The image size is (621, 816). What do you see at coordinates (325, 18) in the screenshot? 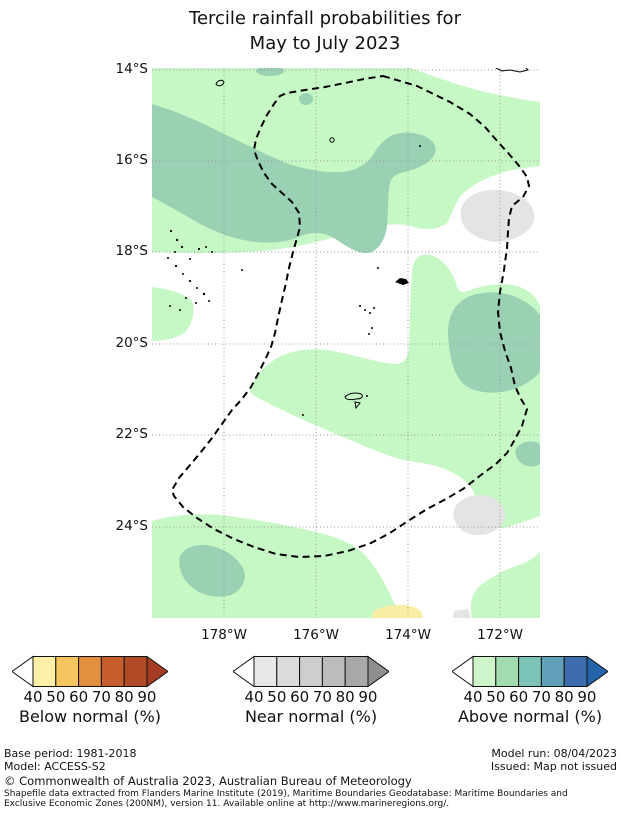
I see `page-title-line1: Tercile rainfall probabilities for` at bounding box center [325, 18].